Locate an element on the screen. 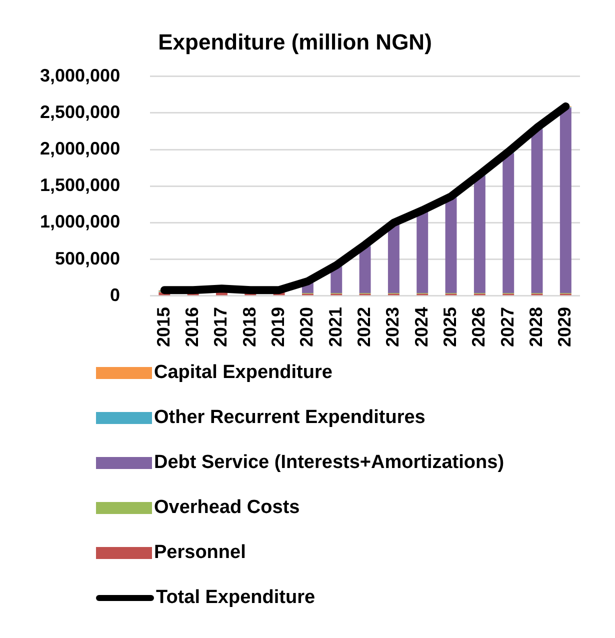 This screenshot has height=638, width=615. legend-label: Overhead Costs is located at coordinates (227, 507).